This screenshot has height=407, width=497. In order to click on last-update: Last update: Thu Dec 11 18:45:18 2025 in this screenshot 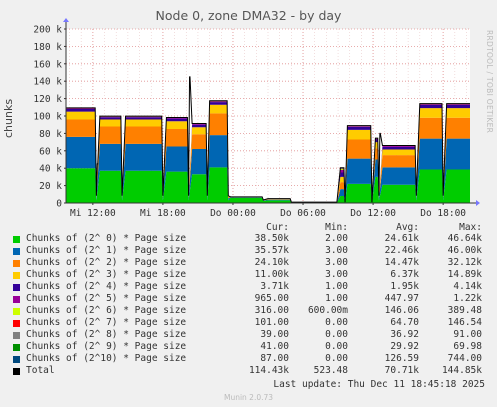, I will do `click(379, 384)`.